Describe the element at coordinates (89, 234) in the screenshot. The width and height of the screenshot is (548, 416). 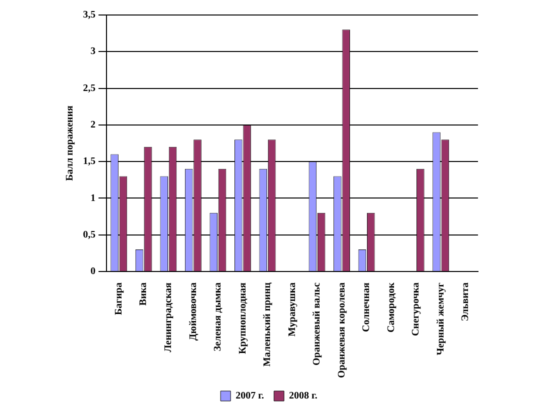
I see `y-tick-label: 0,5` at that location.